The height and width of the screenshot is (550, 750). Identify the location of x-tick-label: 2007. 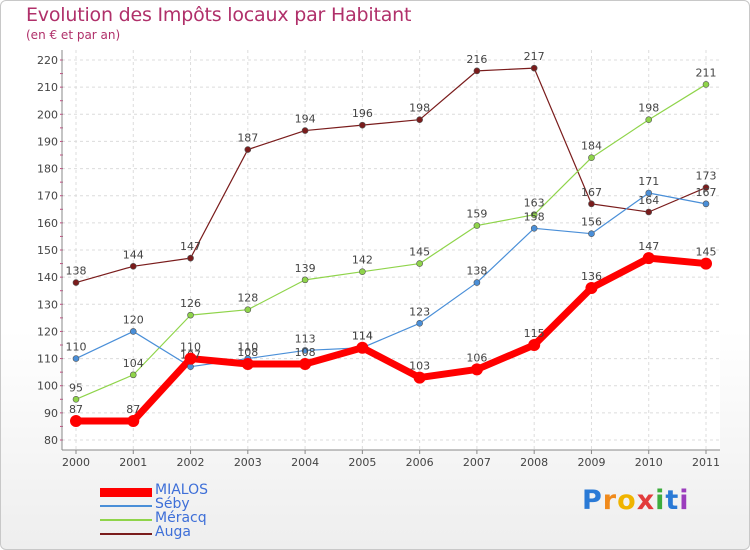
(477, 462).